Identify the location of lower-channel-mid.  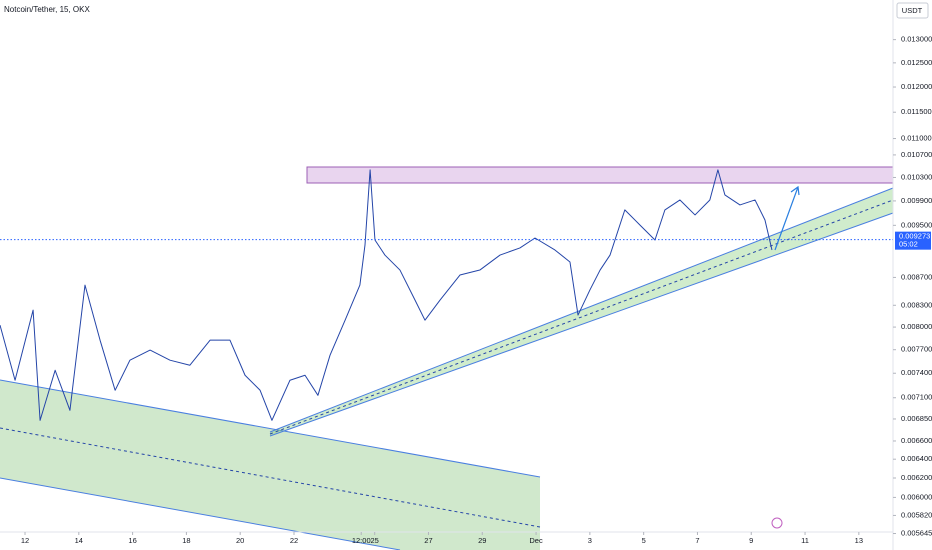
(270, 477).